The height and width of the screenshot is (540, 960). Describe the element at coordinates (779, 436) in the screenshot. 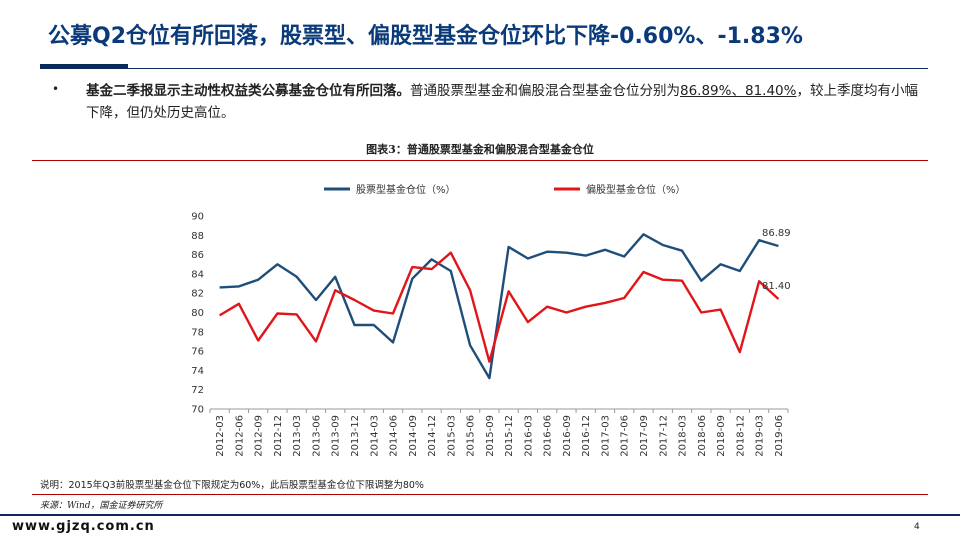

I see `x-tick-label: 2019-06` at that location.